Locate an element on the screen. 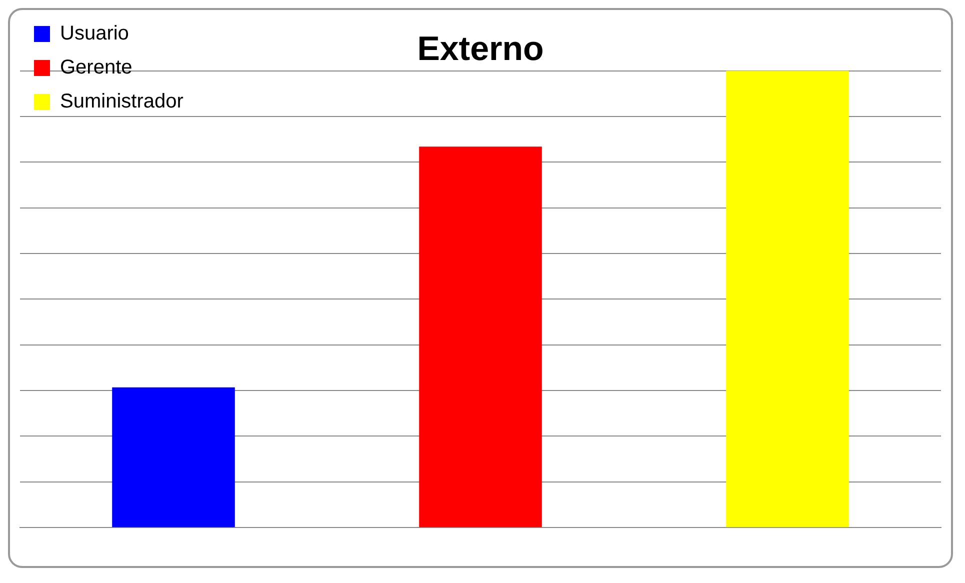 This screenshot has width=965, height=583. legend-label: Gerente is located at coordinates (96, 67).